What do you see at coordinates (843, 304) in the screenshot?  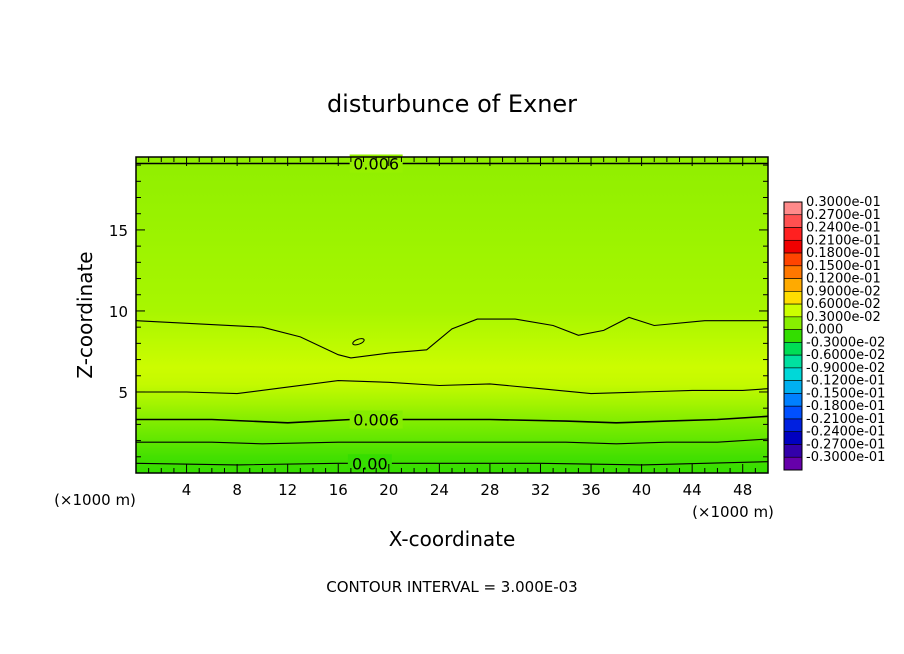 I see `colorbar-label: 0.6000e-02` at bounding box center [843, 304].